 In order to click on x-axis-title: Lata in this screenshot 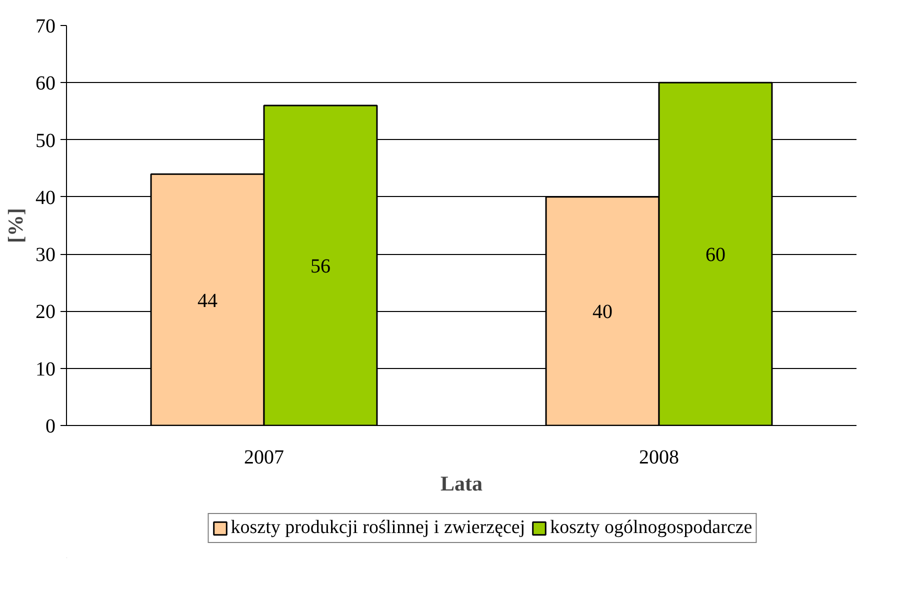, I will do `click(461, 484)`.